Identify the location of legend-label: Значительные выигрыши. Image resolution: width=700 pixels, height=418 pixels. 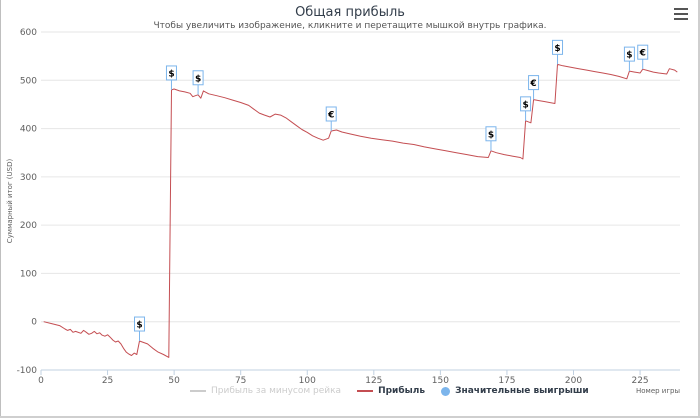
(522, 391).